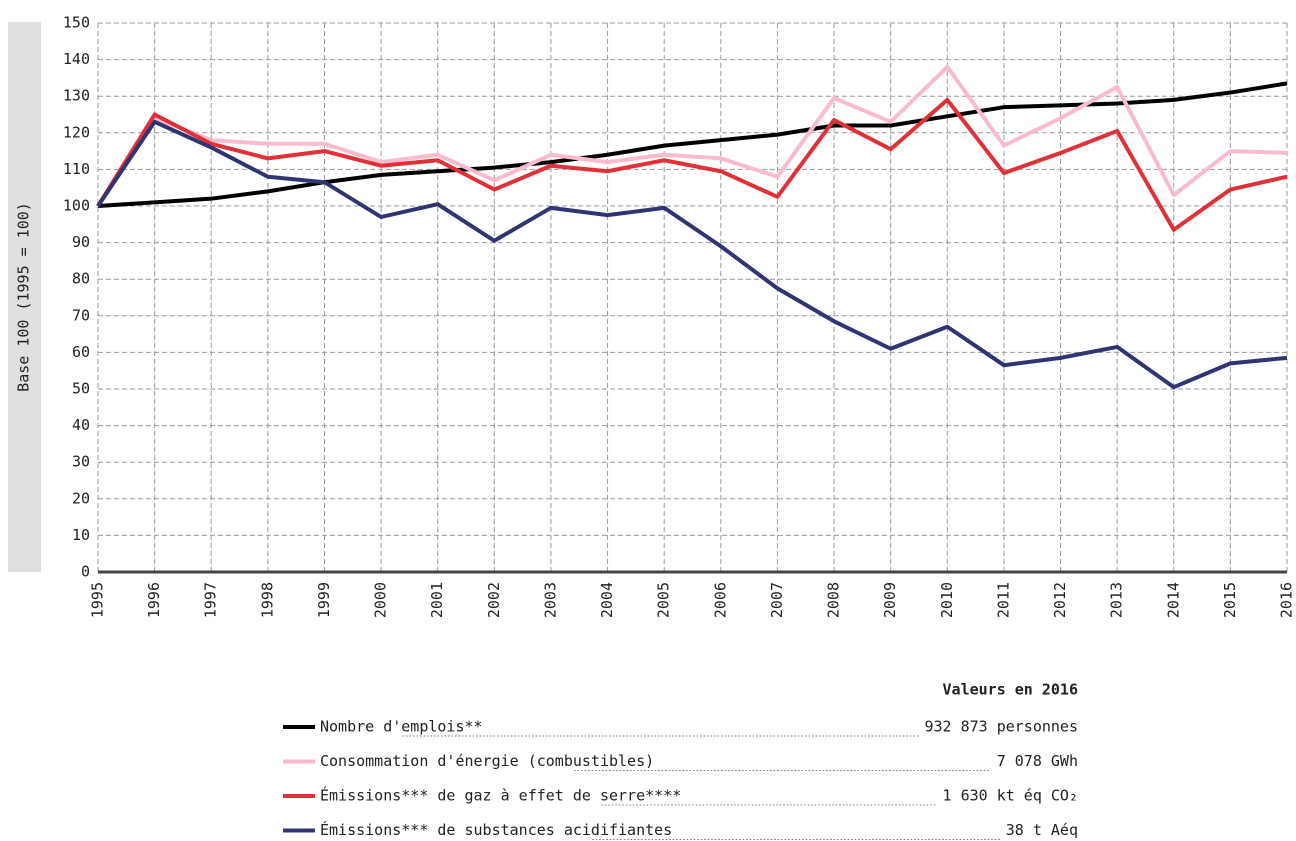 The width and height of the screenshot is (1296, 841). What do you see at coordinates (81, 389) in the screenshot?
I see `y-tick-label: 50` at bounding box center [81, 389].